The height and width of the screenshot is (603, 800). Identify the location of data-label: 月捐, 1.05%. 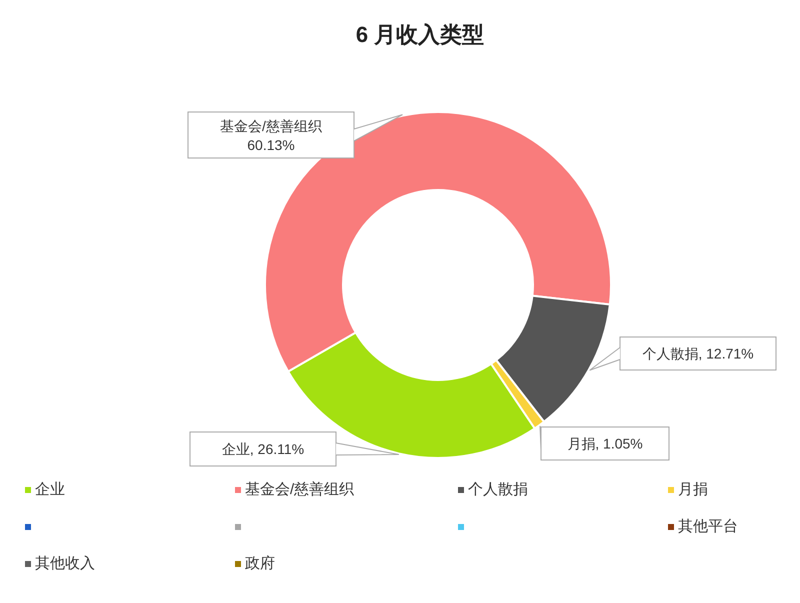
(605, 444).